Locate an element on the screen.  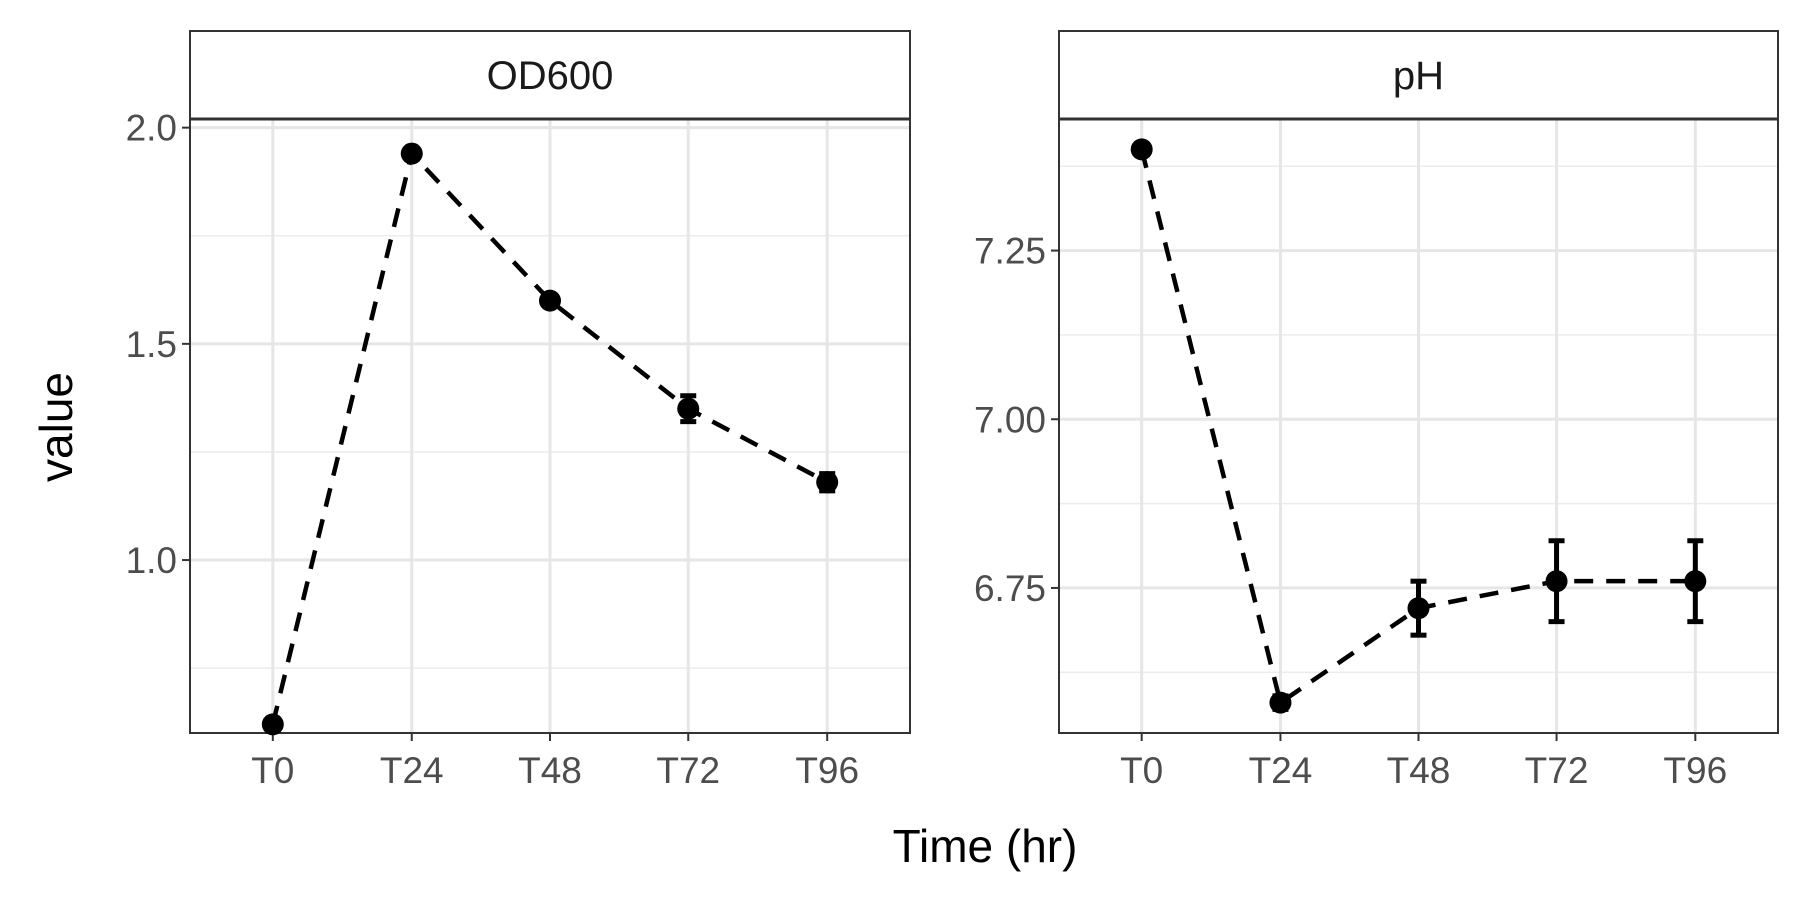
strip-label: OD600 is located at coordinates (550, 76).